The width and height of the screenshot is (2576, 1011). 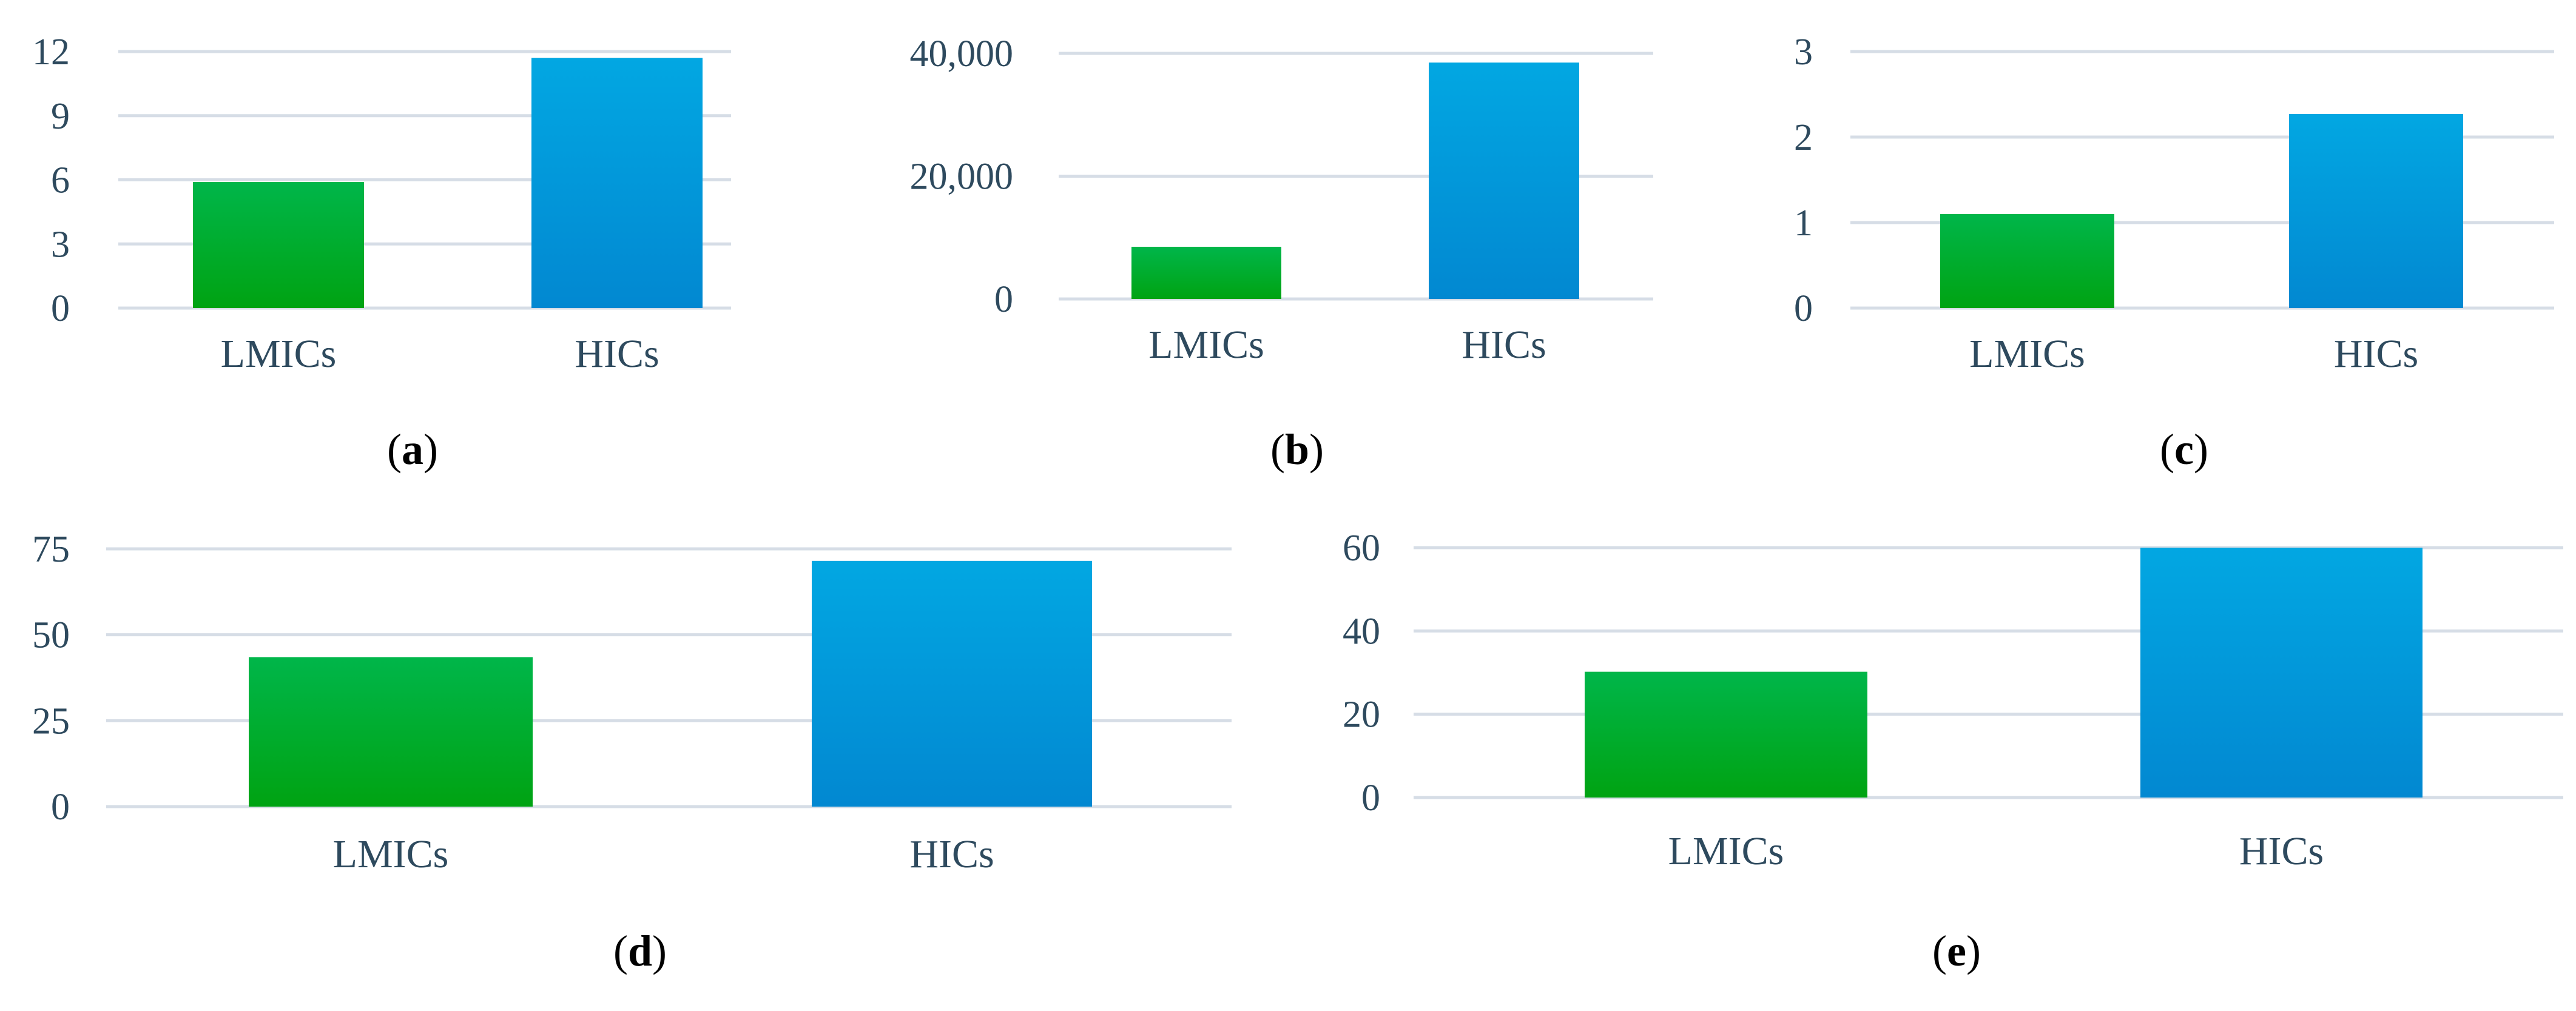 I want to click on y-tick-label: 20, so click(x=1361, y=715).